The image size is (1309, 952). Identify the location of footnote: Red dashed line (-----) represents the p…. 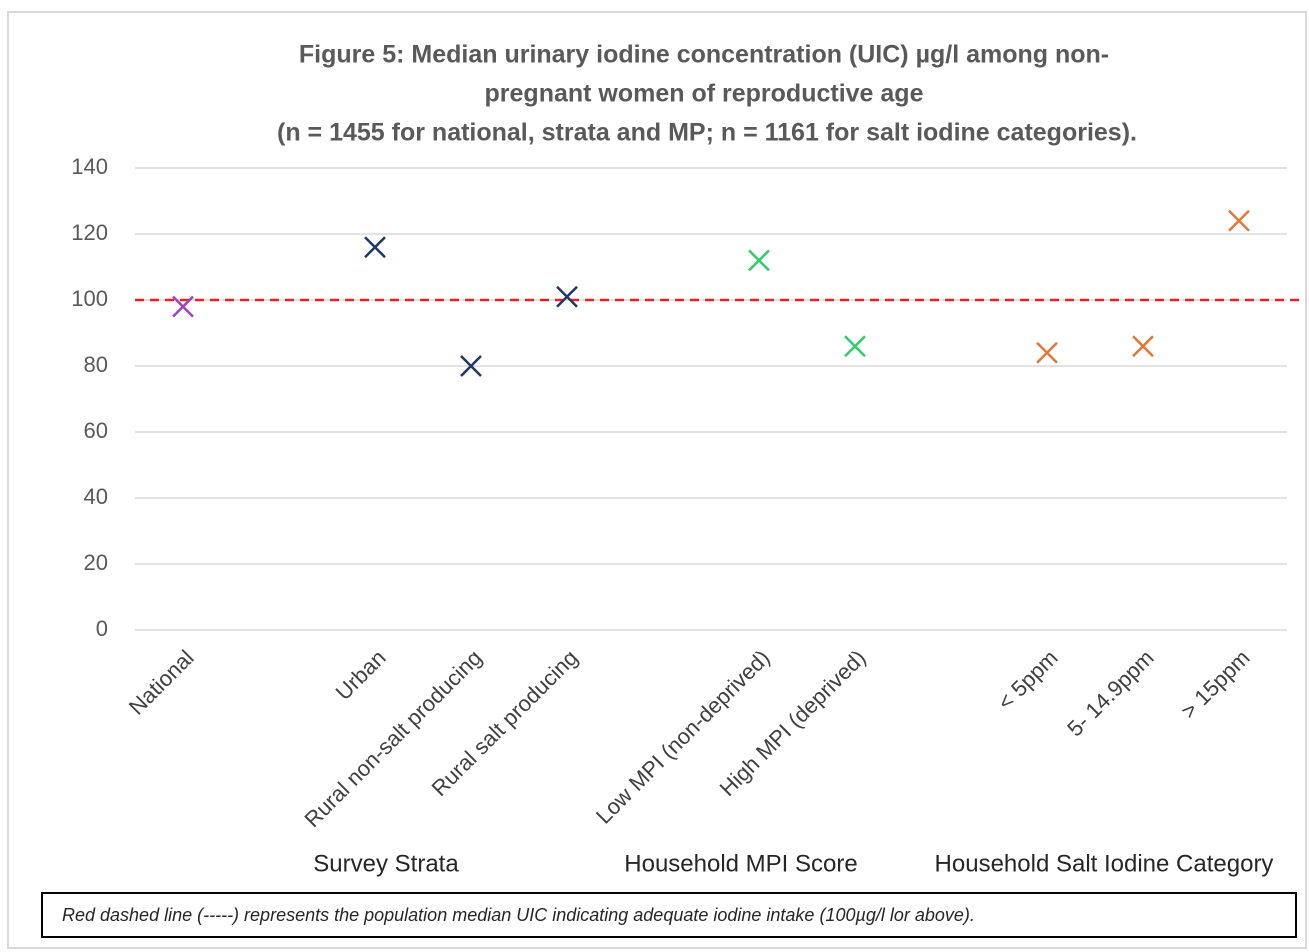
(518, 915).